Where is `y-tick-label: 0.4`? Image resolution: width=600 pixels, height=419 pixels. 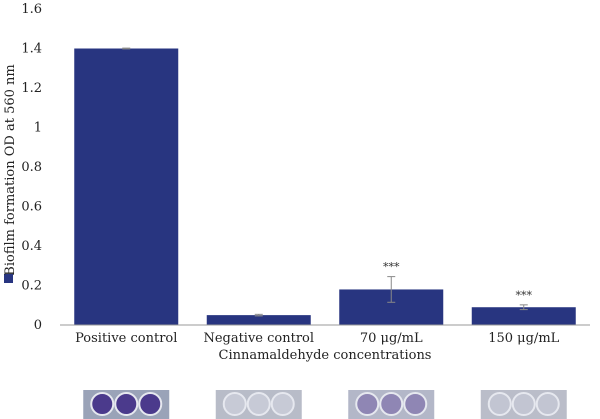
y-tick-label: 0.4 is located at coordinates (31, 246).